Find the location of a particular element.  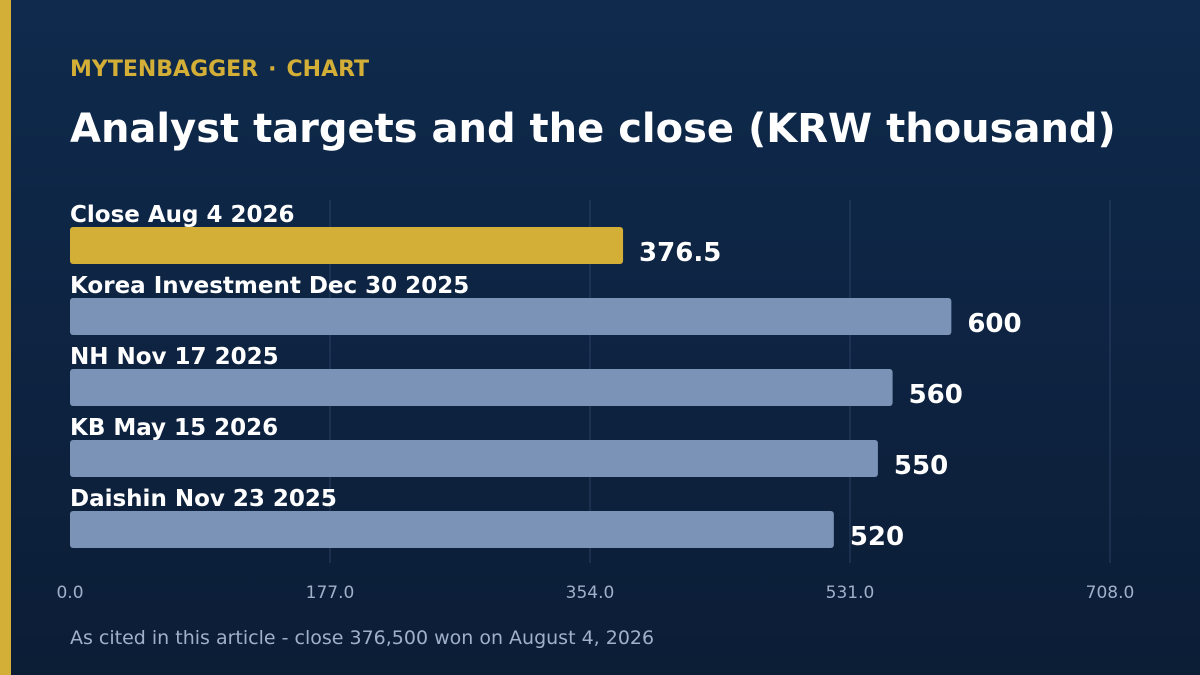

x-tick-label: 708.0 is located at coordinates (1110, 593).